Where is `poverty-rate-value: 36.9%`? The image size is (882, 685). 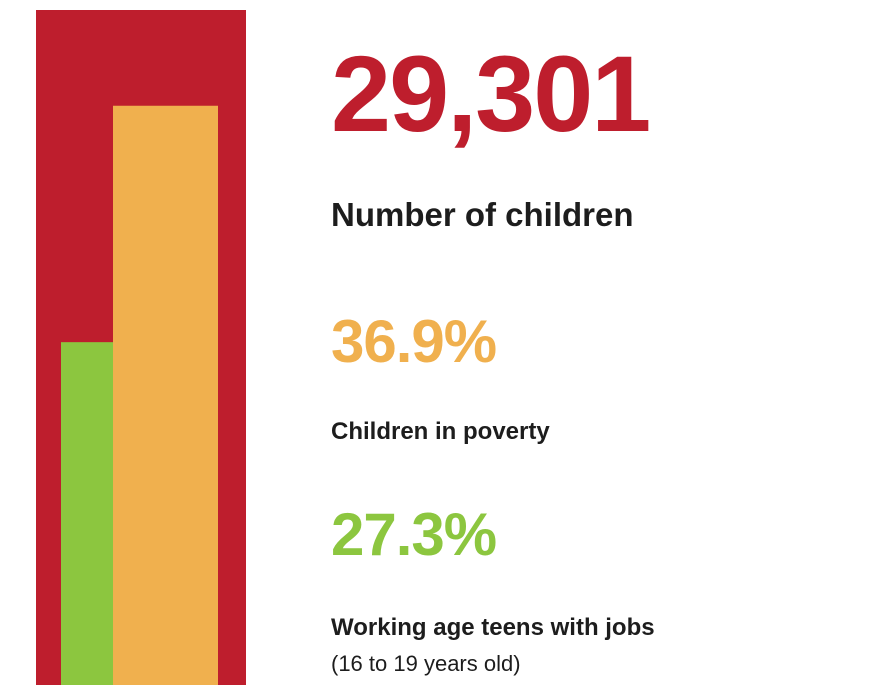 poverty-rate-value: 36.9% is located at coordinates (414, 341).